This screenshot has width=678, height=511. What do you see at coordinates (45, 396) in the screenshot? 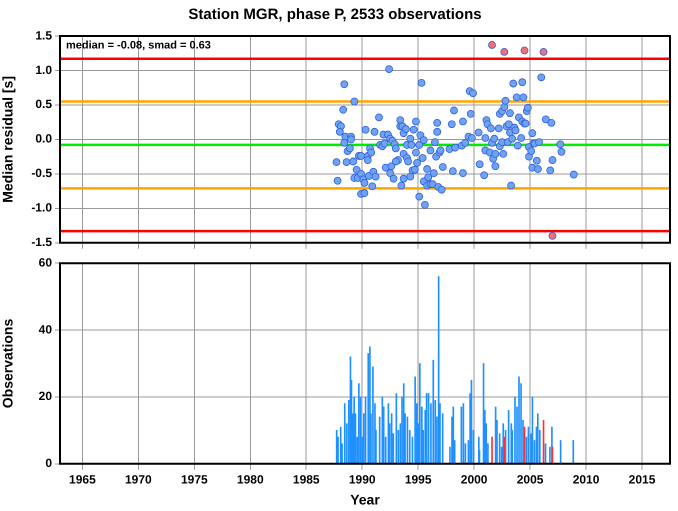
I see `y-tick-label: 20` at bounding box center [45, 396].